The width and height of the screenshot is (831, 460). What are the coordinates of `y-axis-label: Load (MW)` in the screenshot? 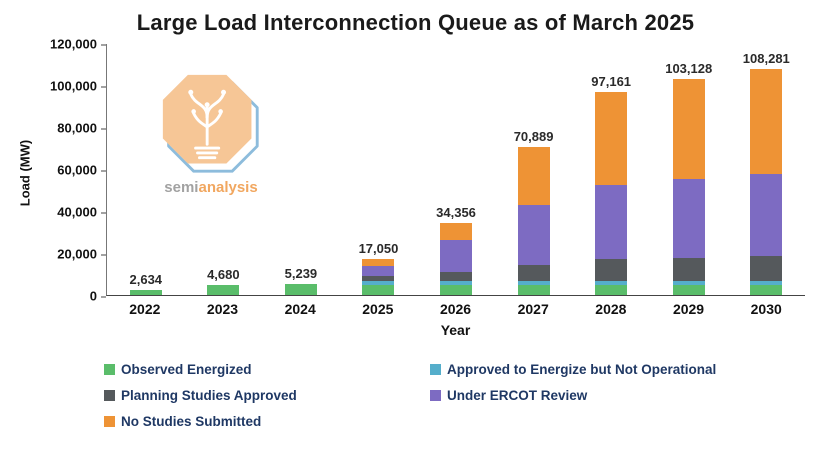 It's located at (25, 173).